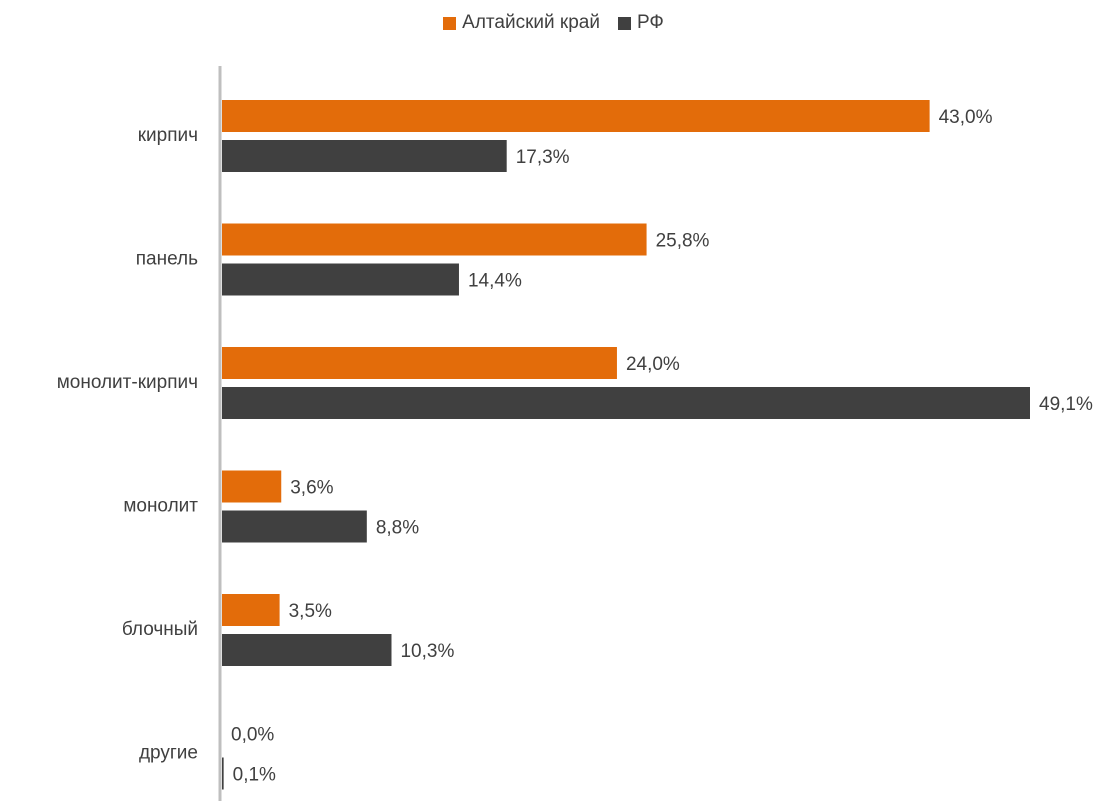  I want to click on legend: Алтайский край РФ, so click(553, 23).